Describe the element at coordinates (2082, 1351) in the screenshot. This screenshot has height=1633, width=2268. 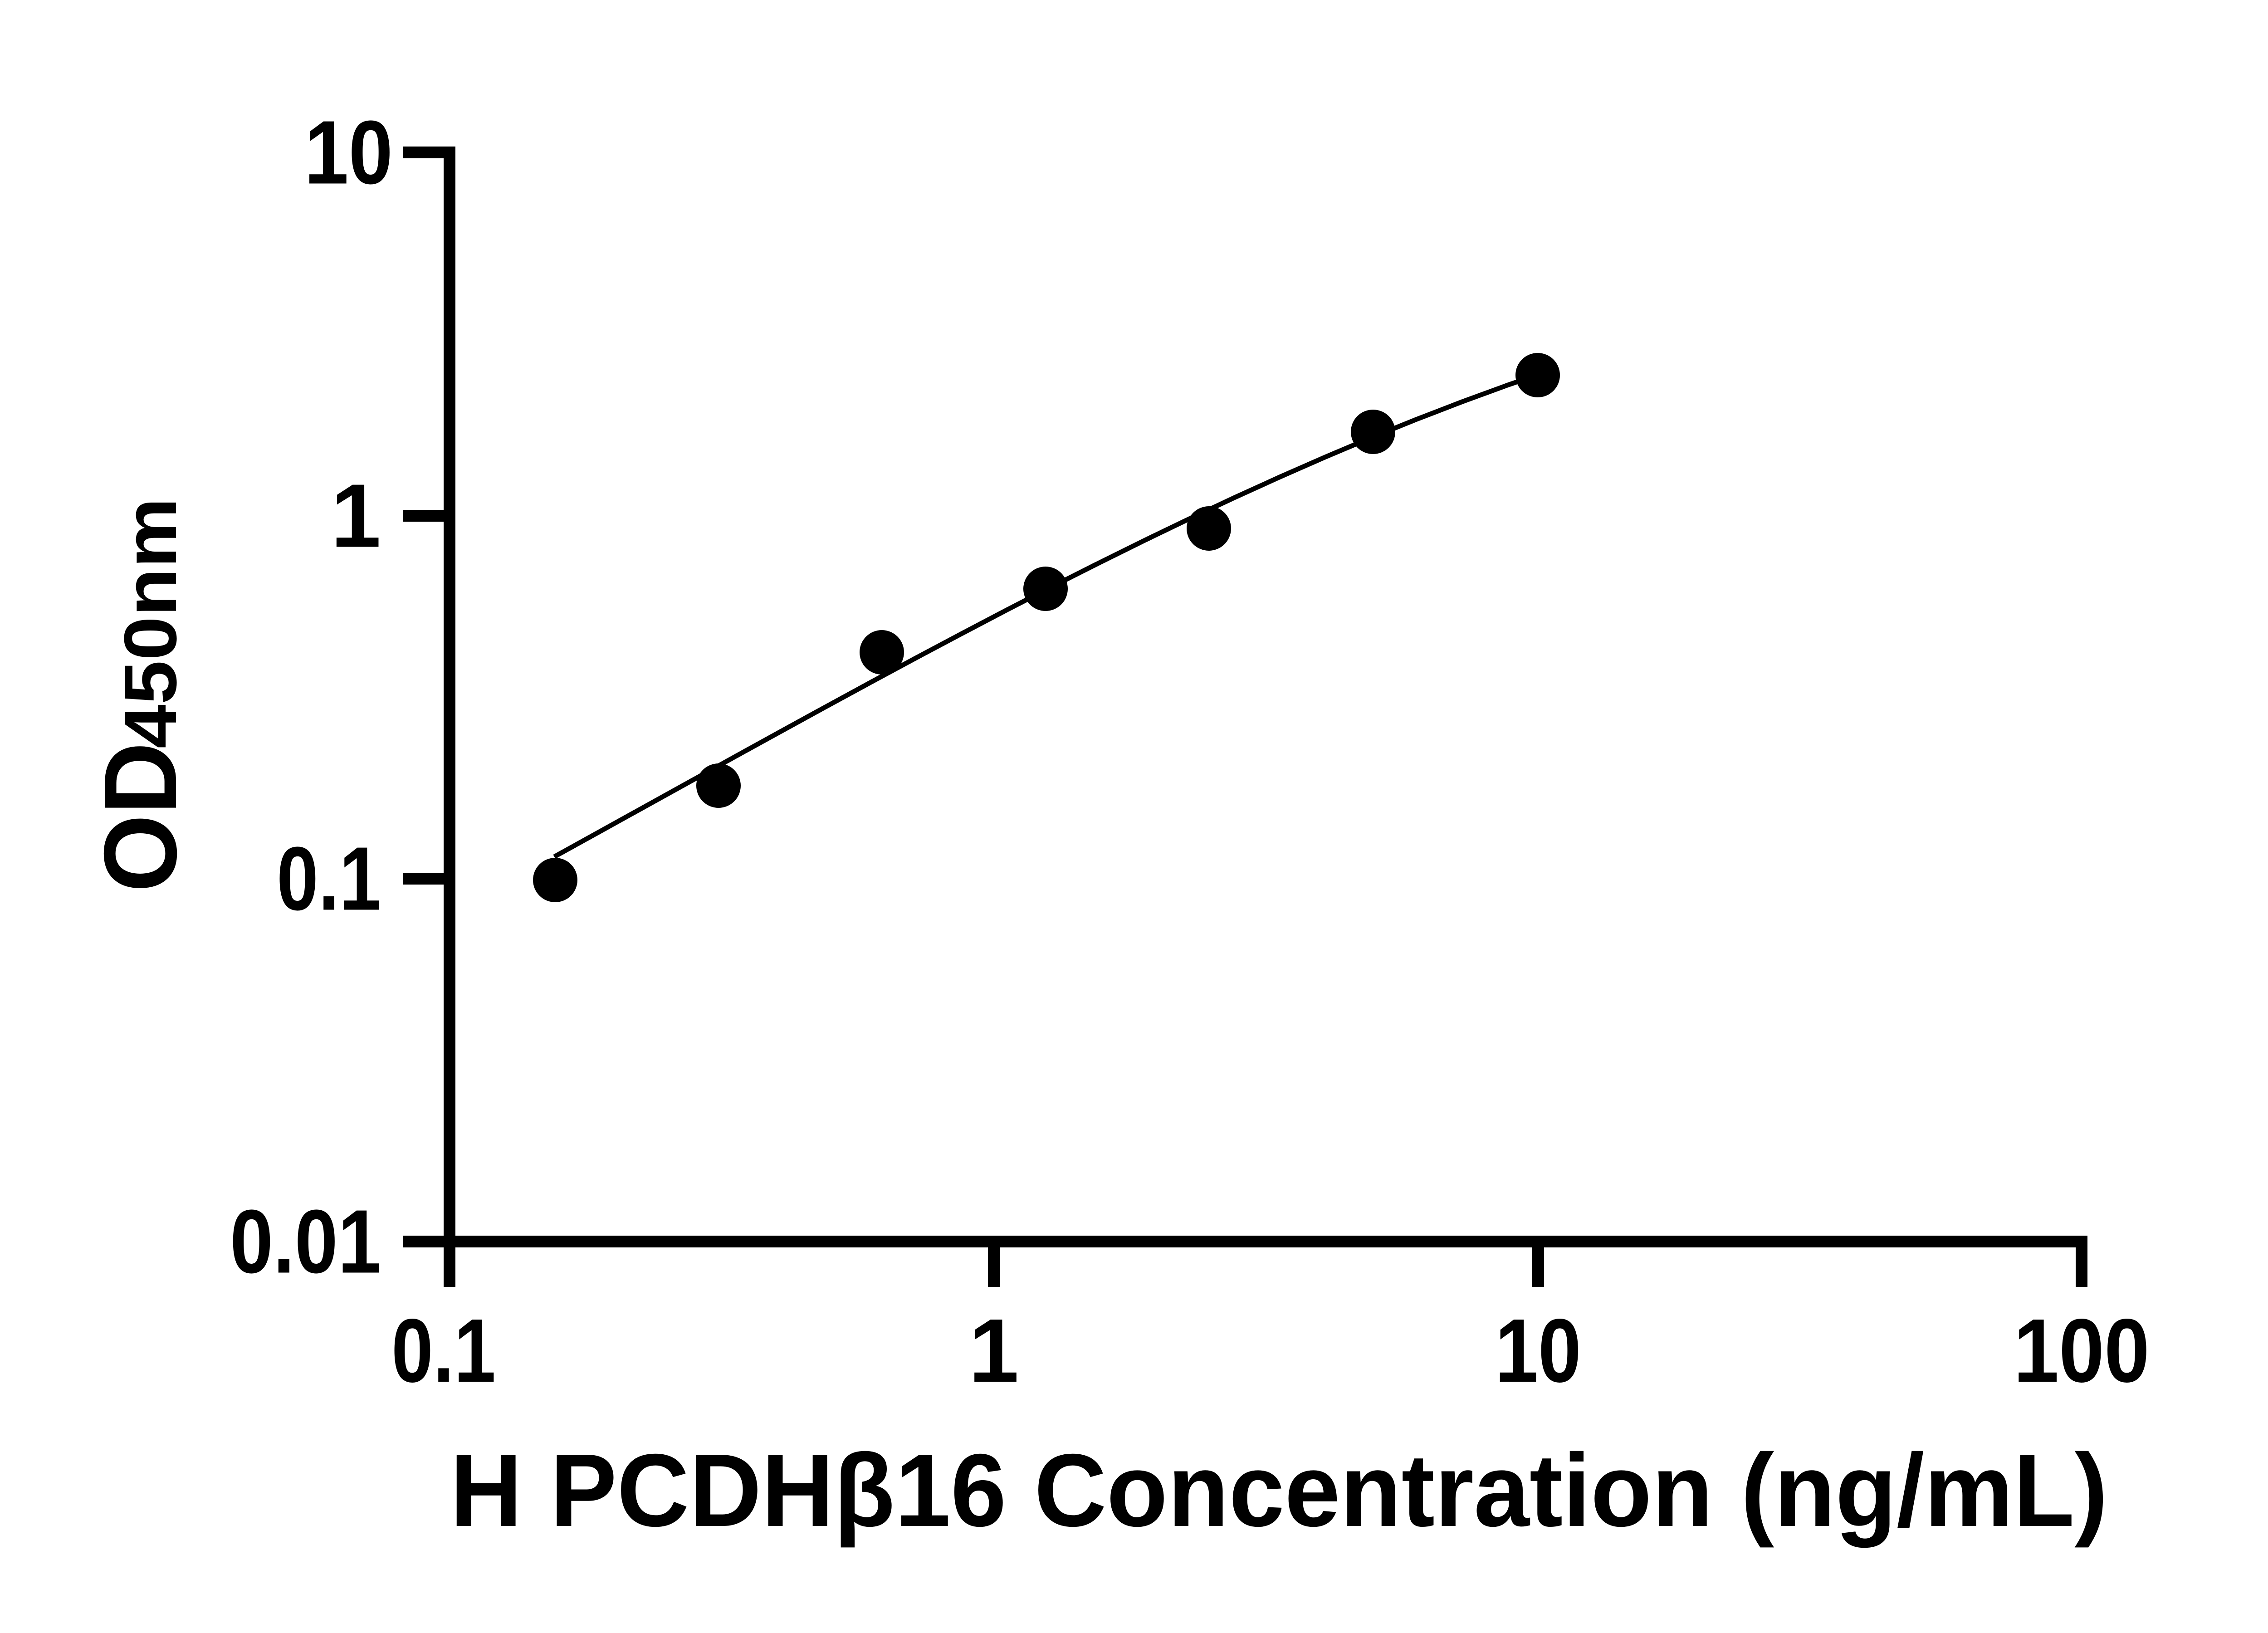
I see `svg-text: 100` at that location.